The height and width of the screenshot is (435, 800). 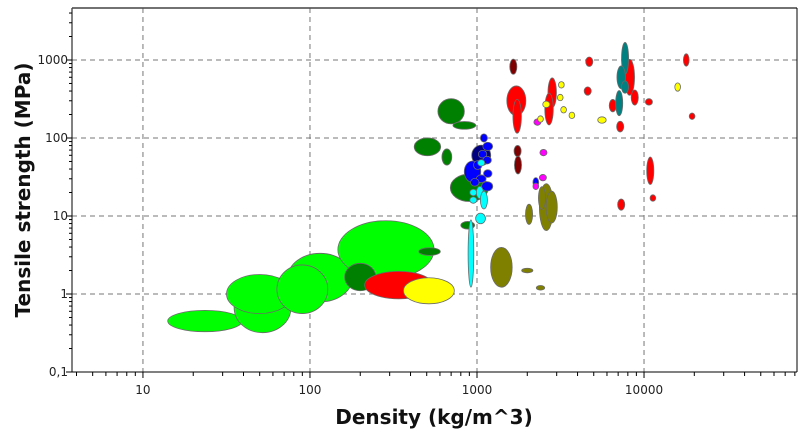 I want to click on y-tick-label: 100, so click(x=56, y=138).